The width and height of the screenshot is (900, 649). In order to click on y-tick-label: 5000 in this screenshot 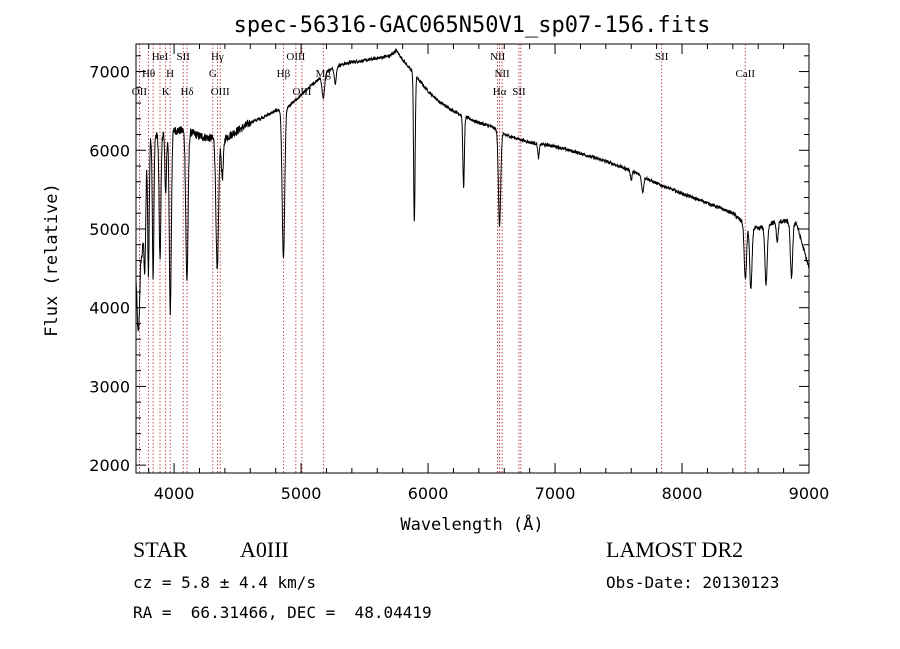, I will do `click(109, 229)`.